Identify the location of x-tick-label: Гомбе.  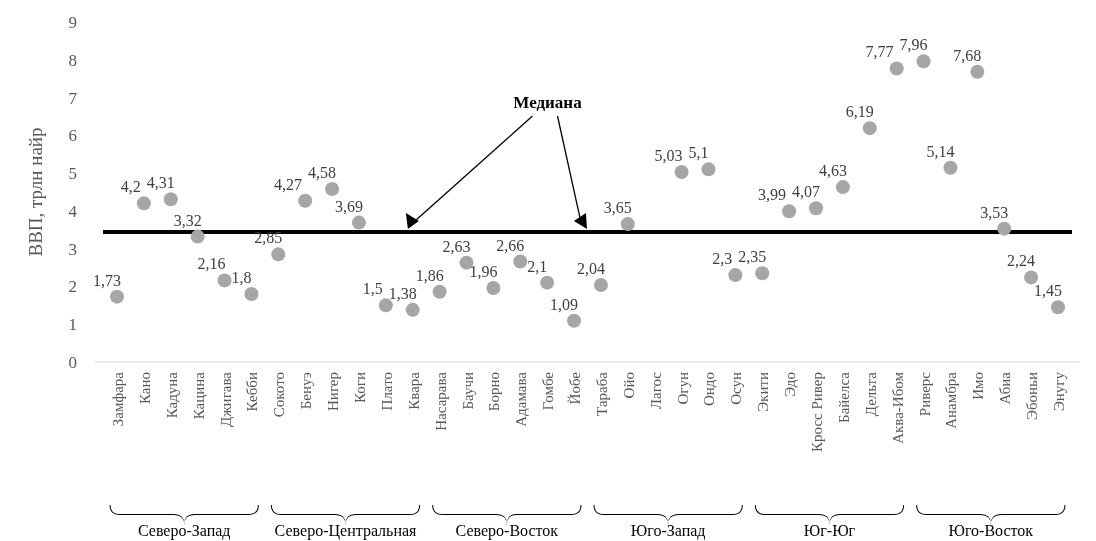
(548, 391).